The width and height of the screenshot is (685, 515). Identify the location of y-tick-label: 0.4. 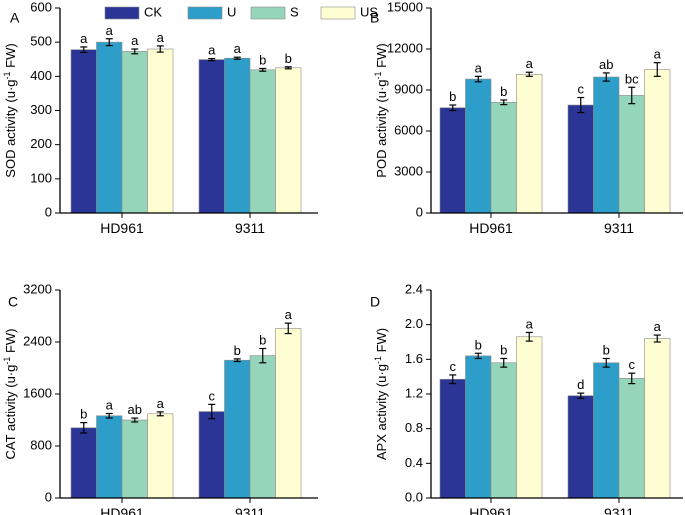
(414, 462).